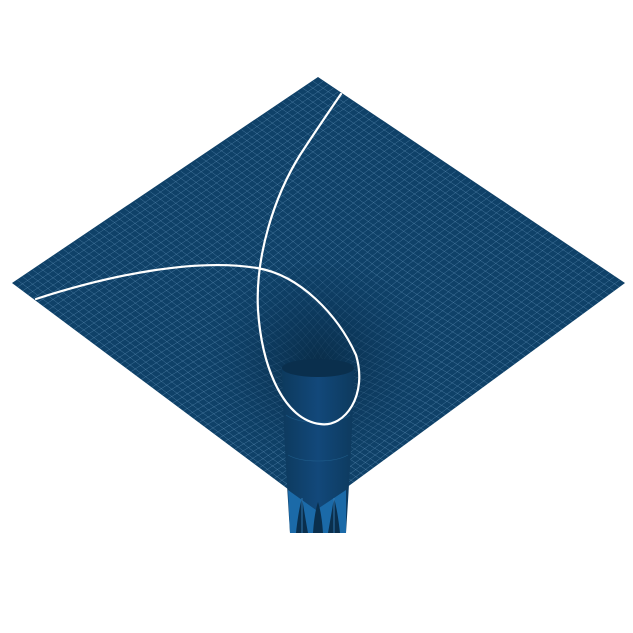 This screenshot has height=633, width=633. What do you see at coordinates (318, 446) in the screenshot?
I see `funnel-throat` at bounding box center [318, 446].